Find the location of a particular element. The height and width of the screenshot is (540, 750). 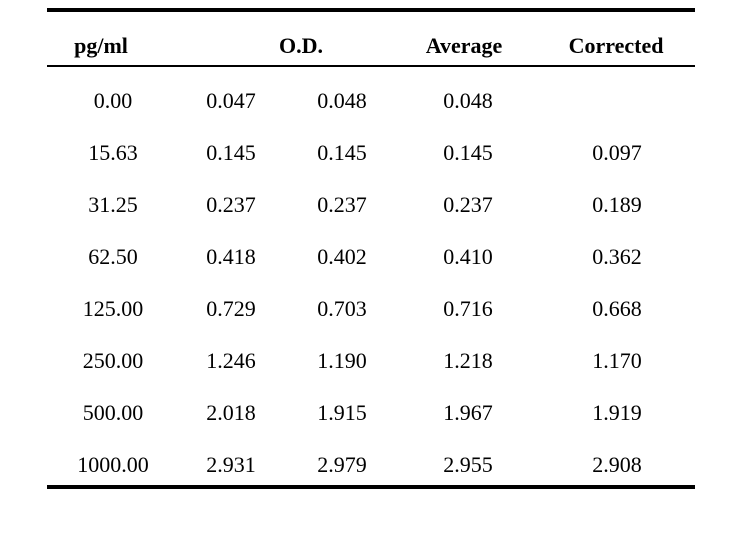

cell-corrected: 0.189 is located at coordinates (617, 204).